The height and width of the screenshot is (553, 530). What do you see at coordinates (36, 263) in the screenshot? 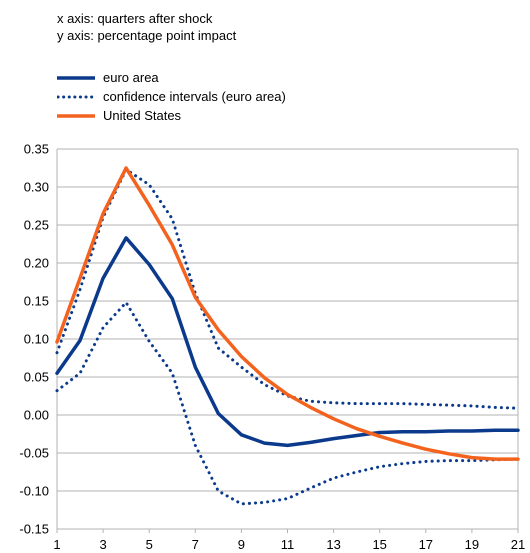
I see `y-tick-label: 0.20` at bounding box center [36, 263].